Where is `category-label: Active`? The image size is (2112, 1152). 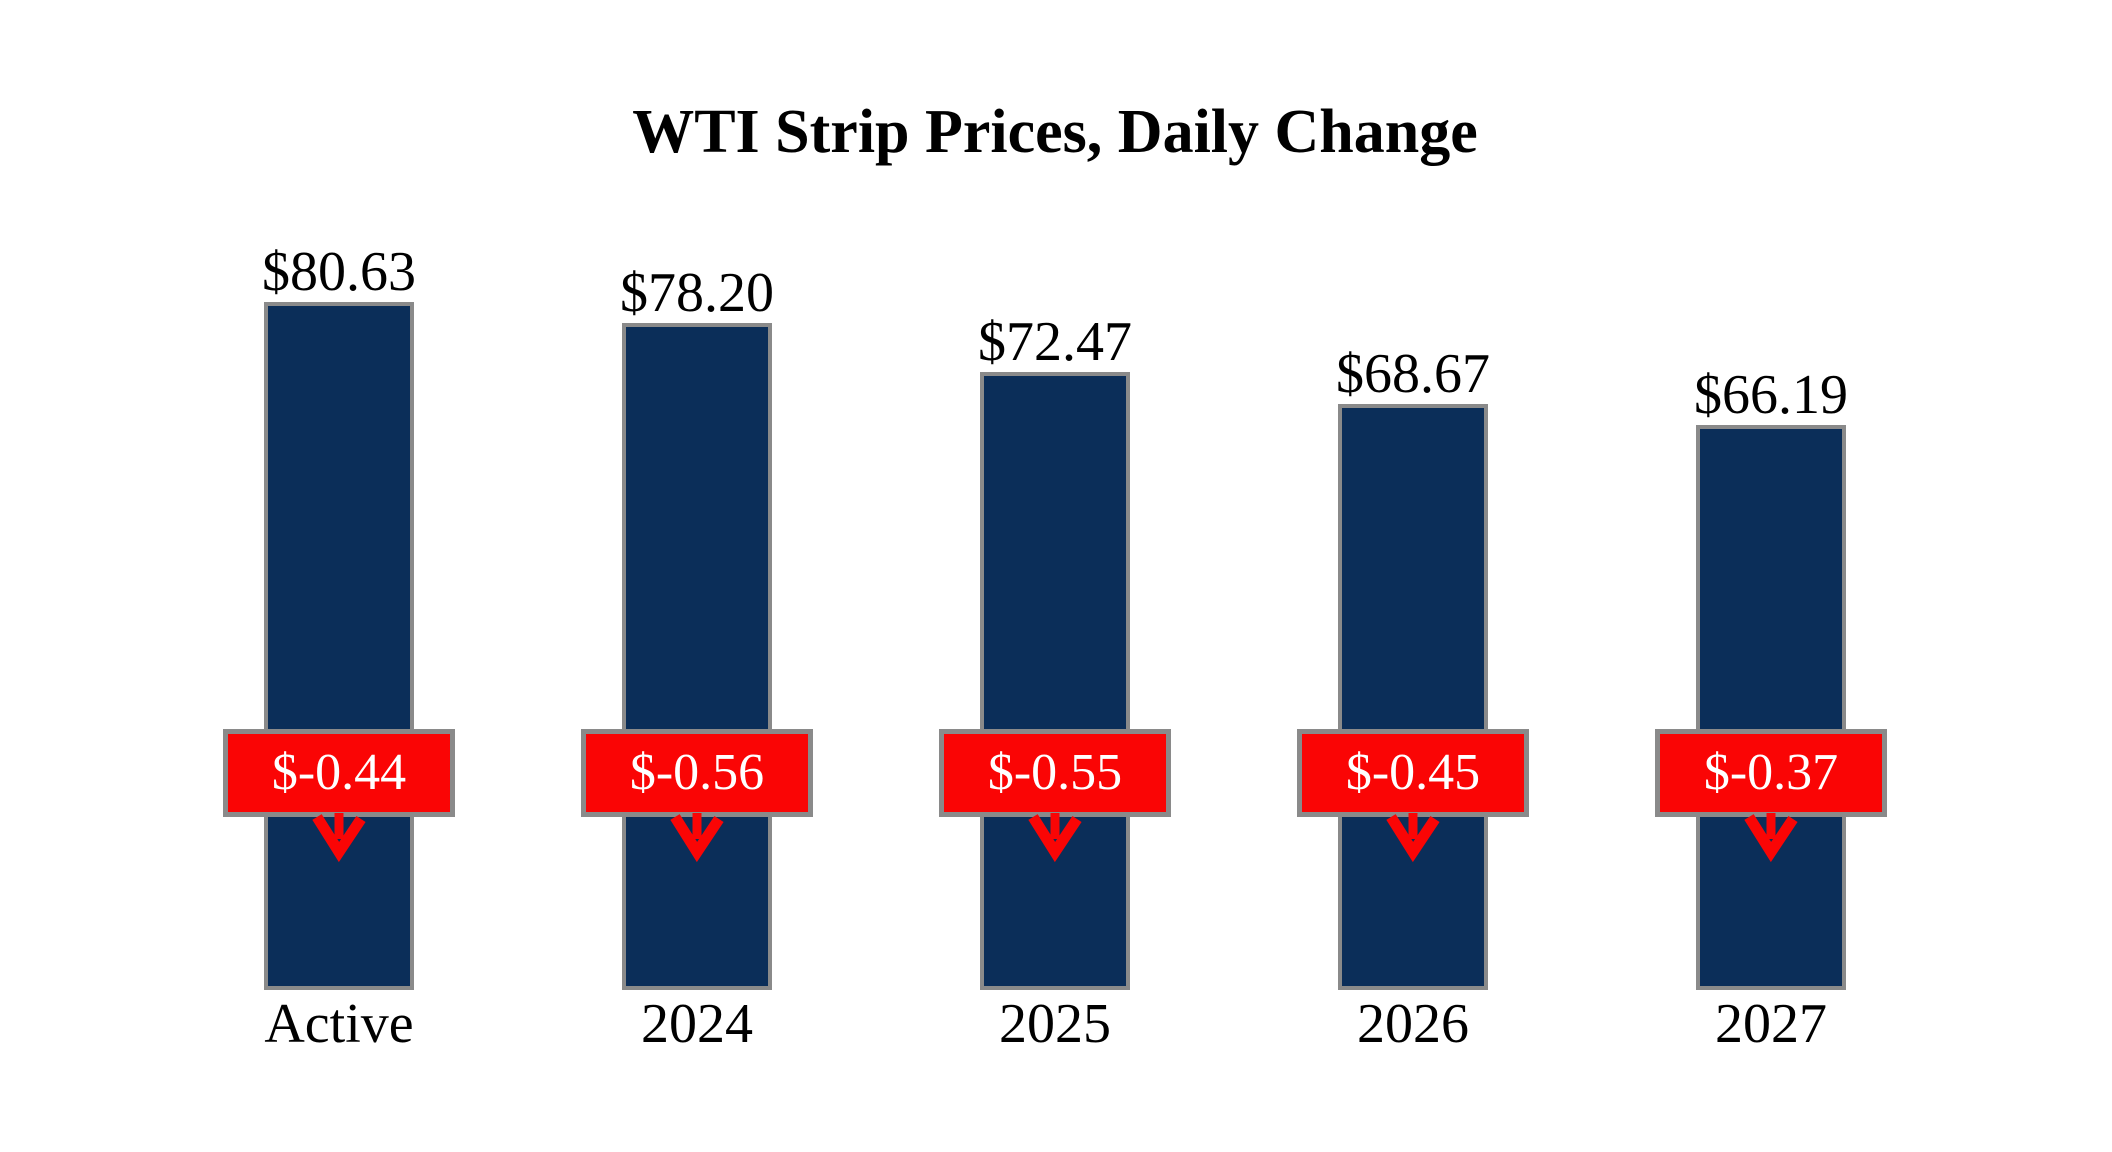 category-label: Active is located at coordinates (339, 1024).